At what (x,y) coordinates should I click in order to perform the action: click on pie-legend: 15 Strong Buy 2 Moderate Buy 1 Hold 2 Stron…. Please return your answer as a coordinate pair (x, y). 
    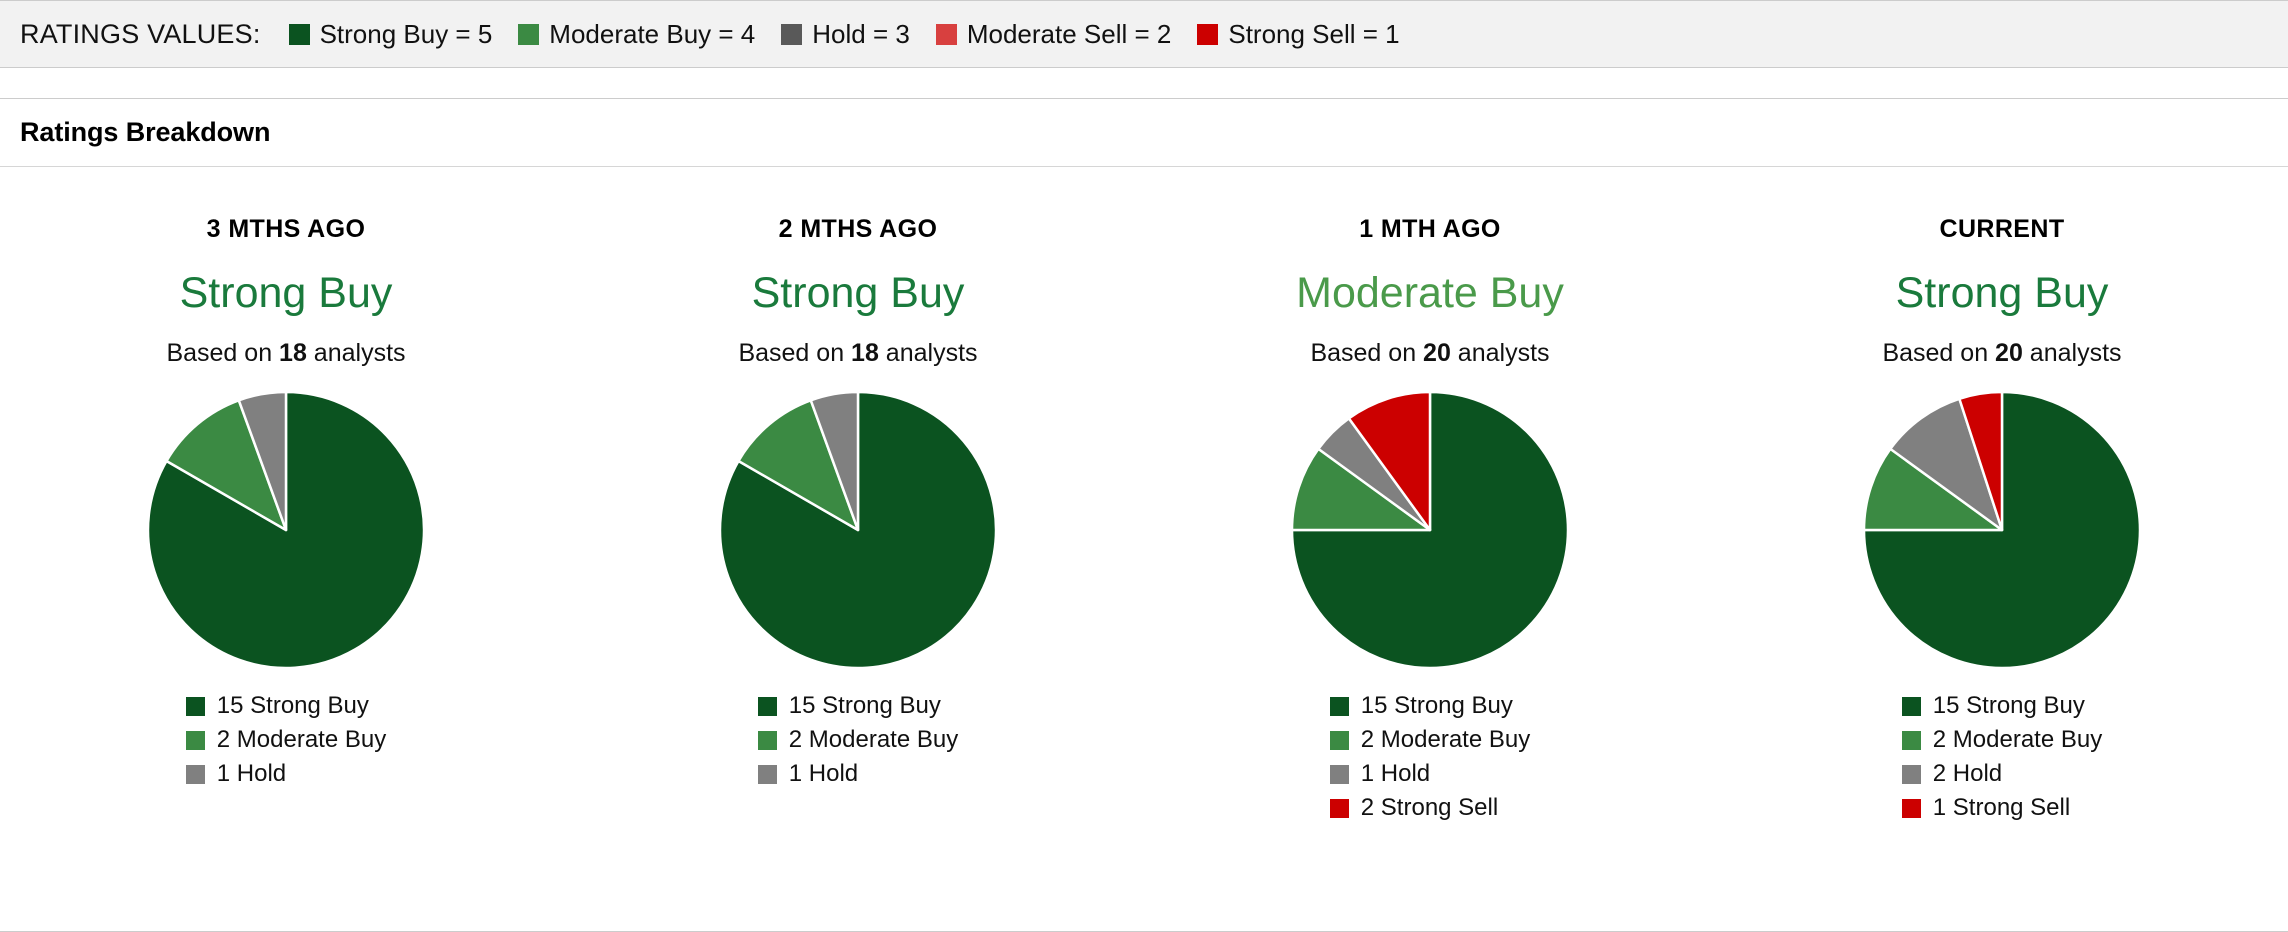
    Looking at the image, I should click on (1430, 757).